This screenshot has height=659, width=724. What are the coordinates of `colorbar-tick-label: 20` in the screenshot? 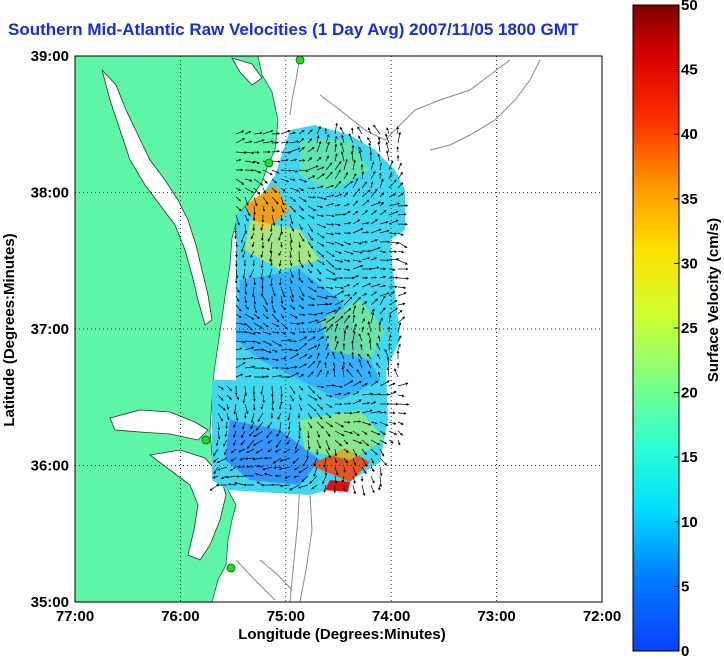 It's located at (689, 393).